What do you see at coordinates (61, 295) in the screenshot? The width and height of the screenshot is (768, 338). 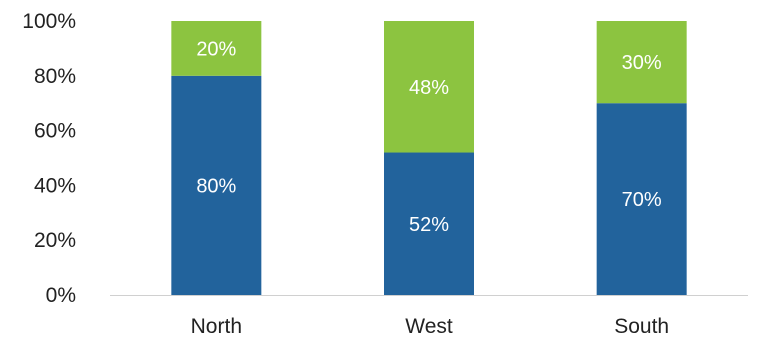 I see `y-tick-label: 0%` at bounding box center [61, 295].